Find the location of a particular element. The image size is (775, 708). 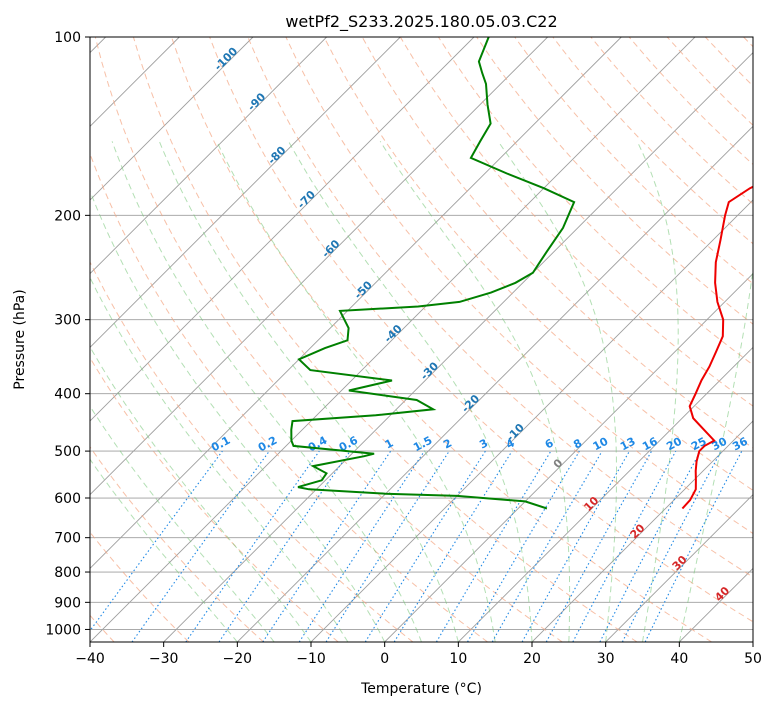

isotherm-label: -20 is located at coordinates (470, 403).